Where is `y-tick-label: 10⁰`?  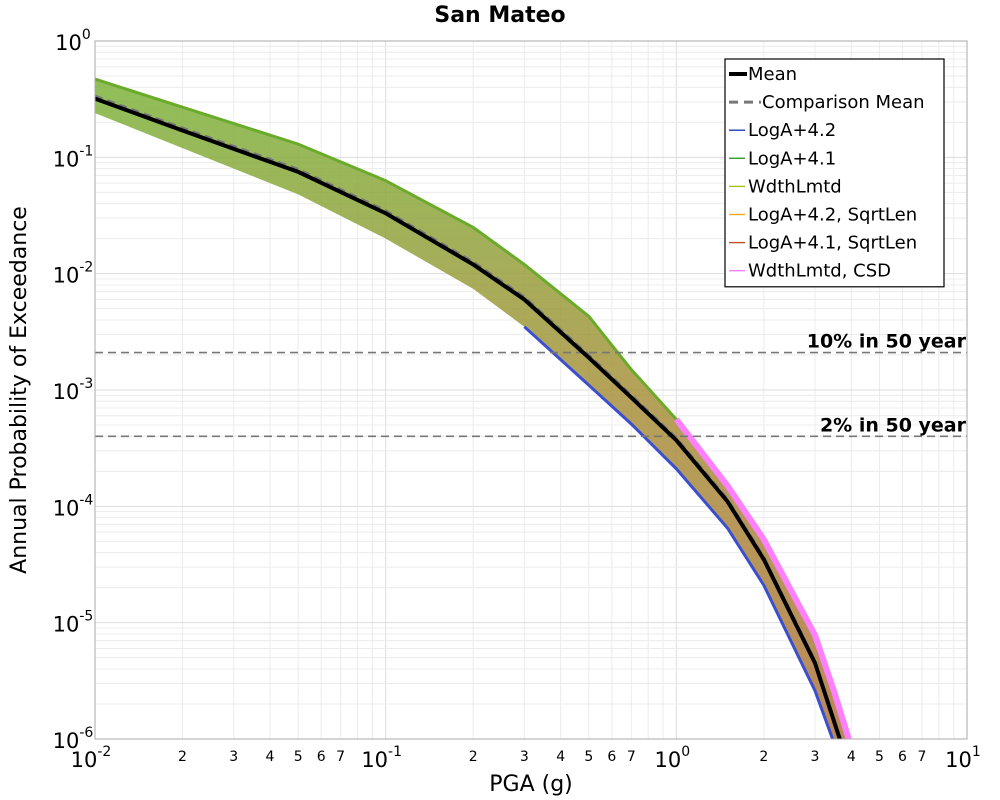 y-tick-label: 10⁰ is located at coordinates (73, 41).